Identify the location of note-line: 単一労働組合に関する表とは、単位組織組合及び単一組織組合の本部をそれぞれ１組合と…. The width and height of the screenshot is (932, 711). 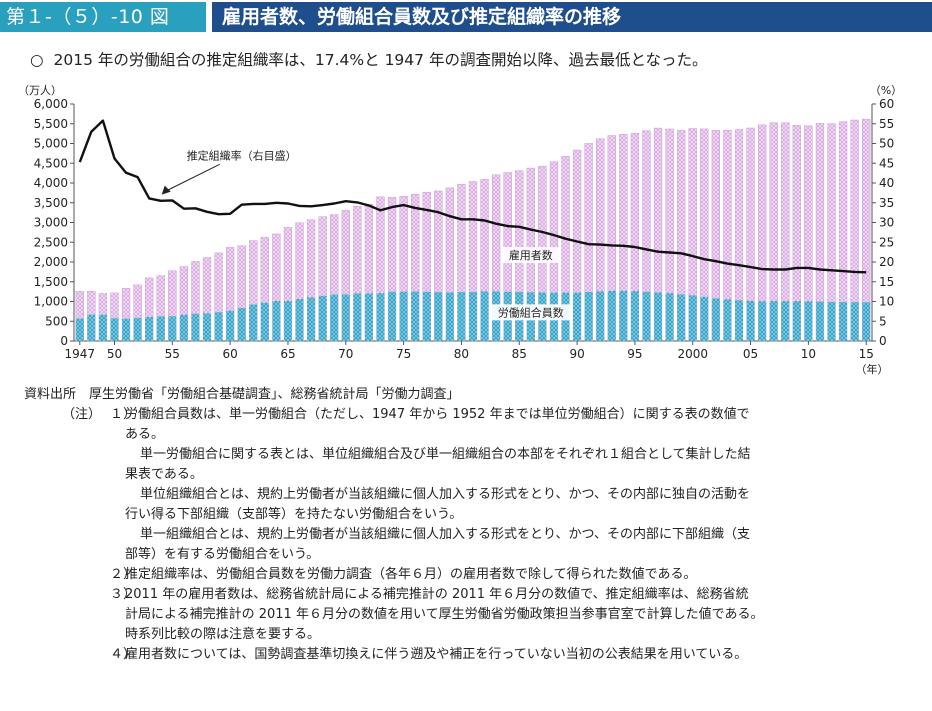
(466, 455).